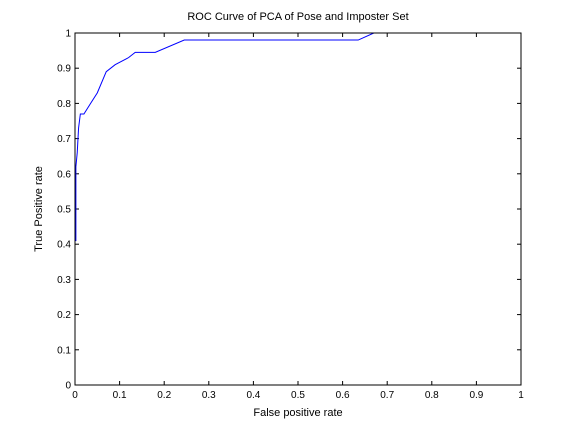 The height and width of the screenshot is (432, 576). I want to click on x-tick-label: 0.9, so click(476, 395).